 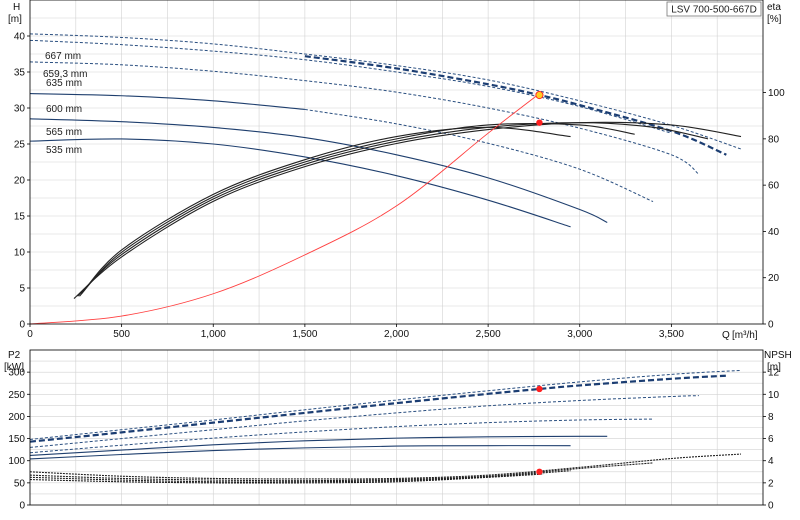 What do you see at coordinates (20, 483) in the screenshot?
I see `power-tick-label: 50` at bounding box center [20, 483].